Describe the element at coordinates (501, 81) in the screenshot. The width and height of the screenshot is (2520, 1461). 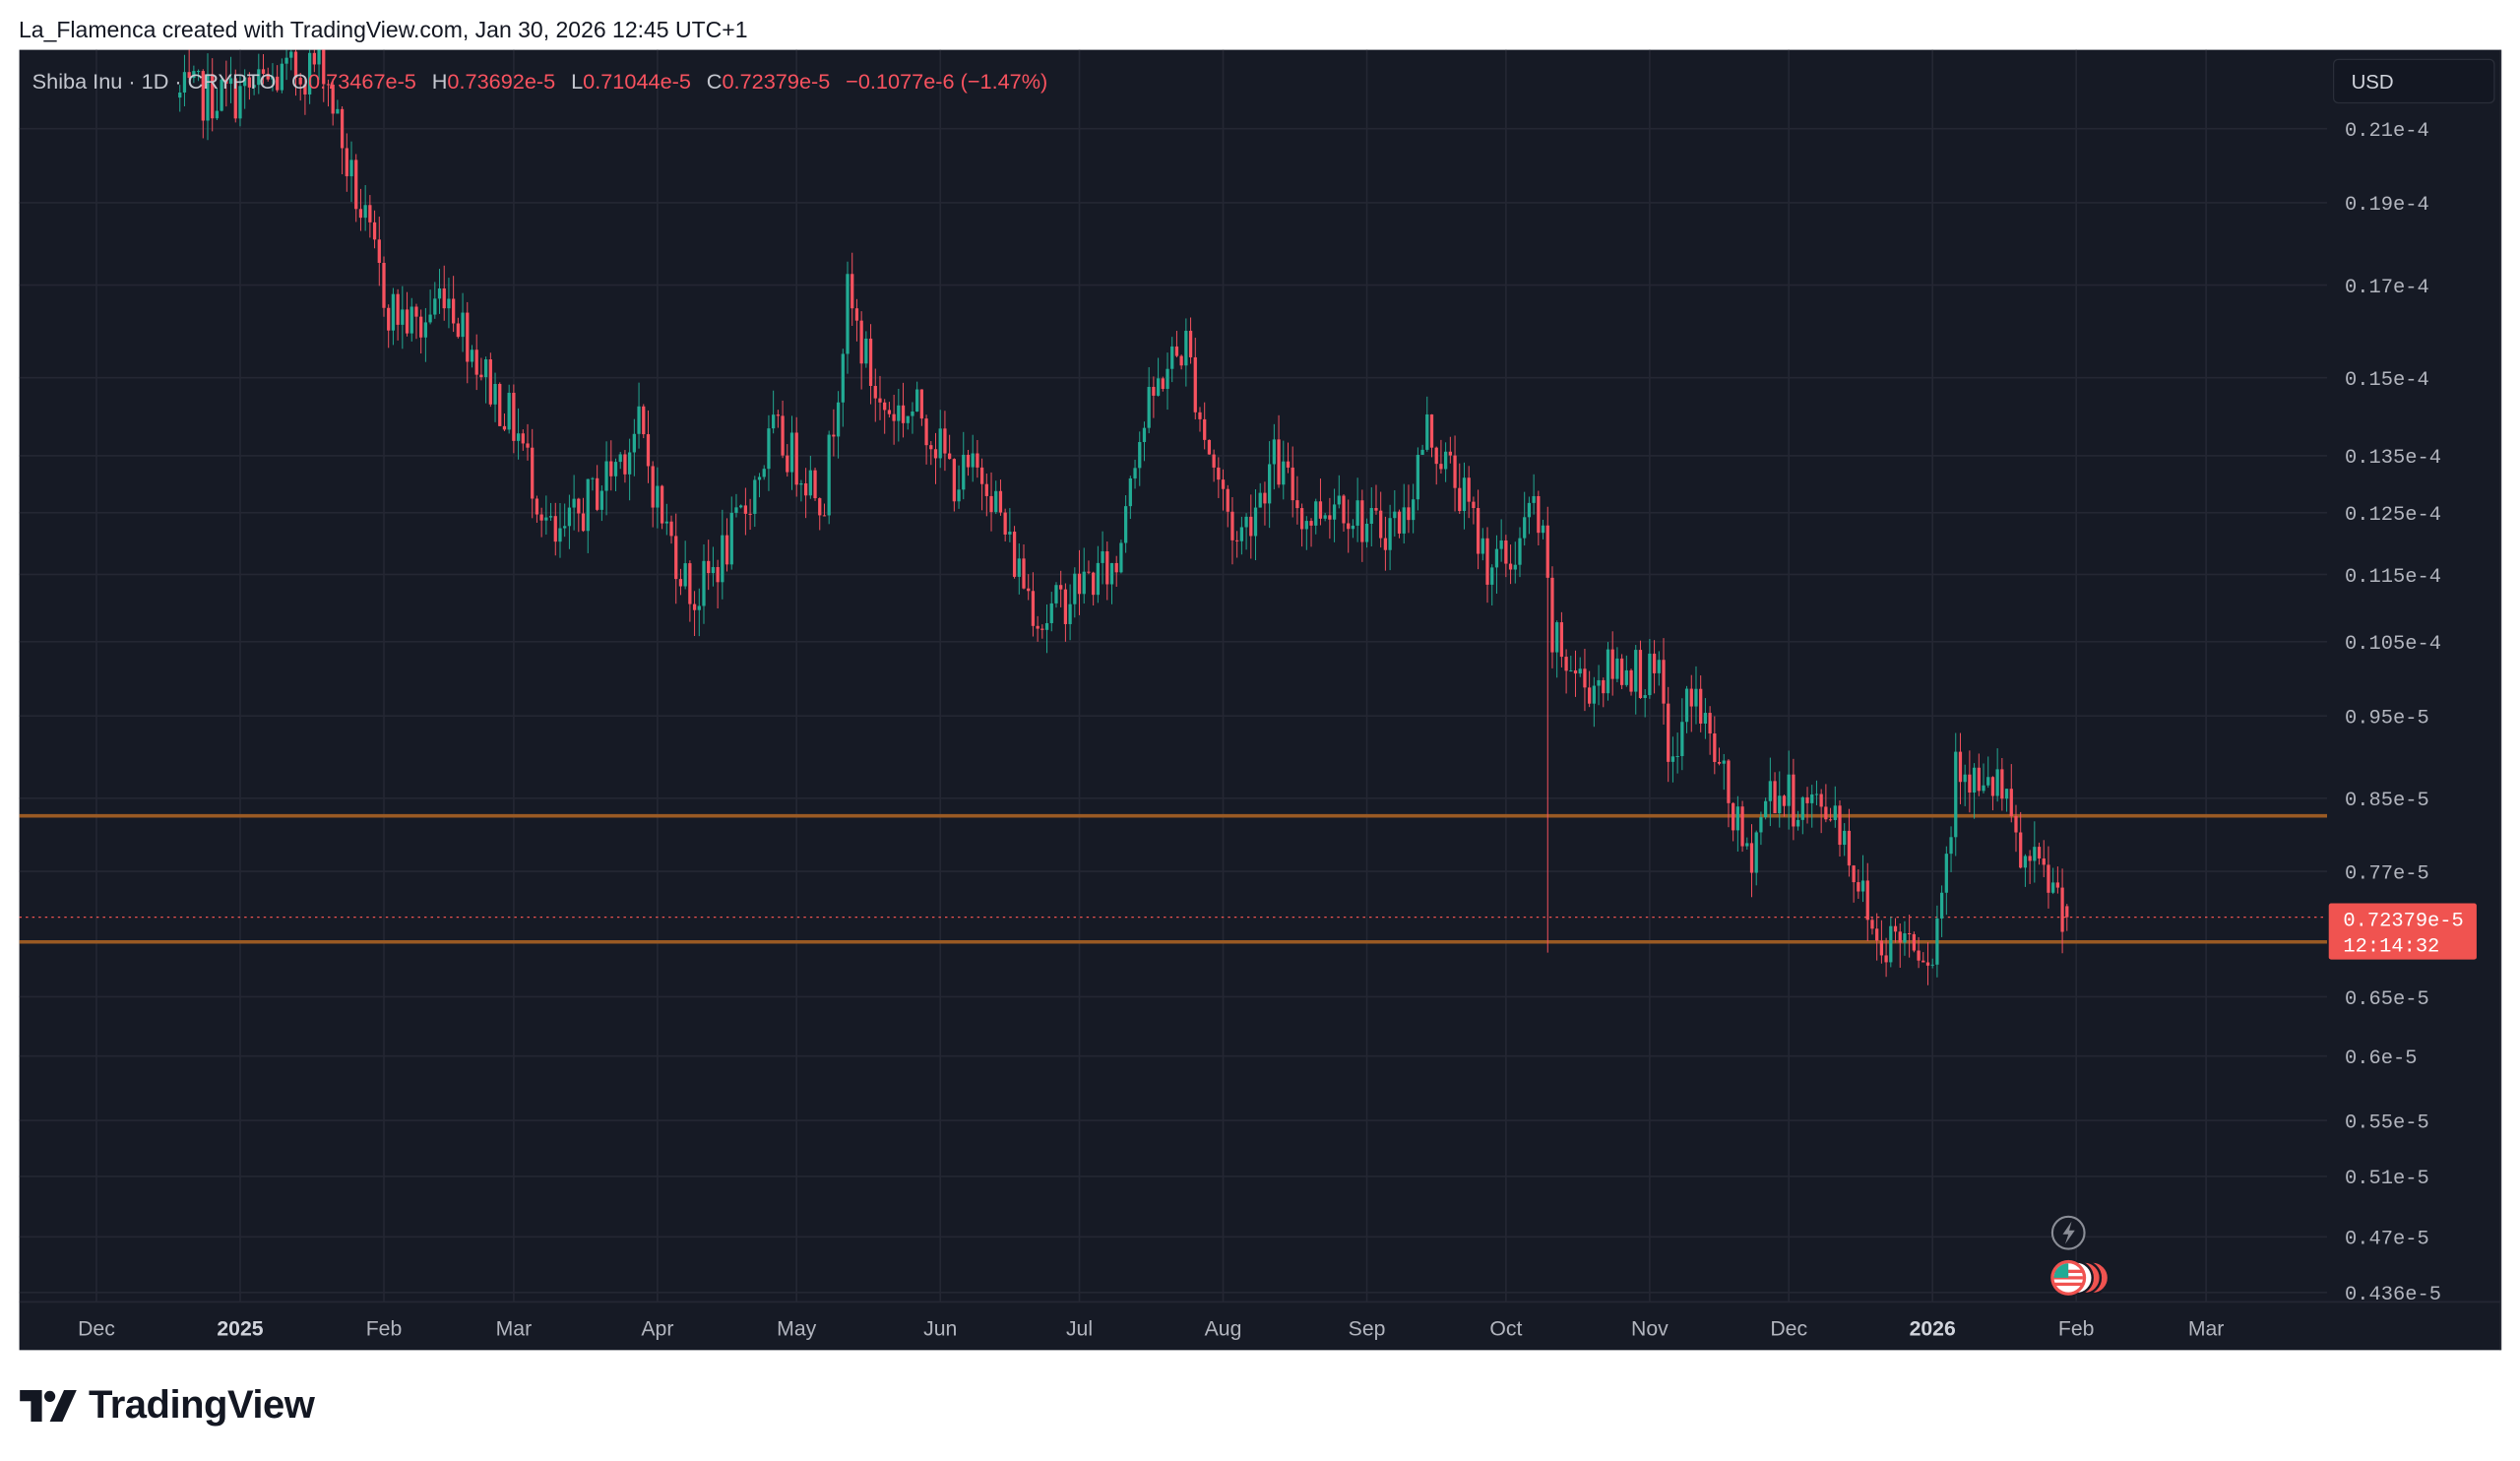
I see `high-value: 0.73692e-5` at that location.